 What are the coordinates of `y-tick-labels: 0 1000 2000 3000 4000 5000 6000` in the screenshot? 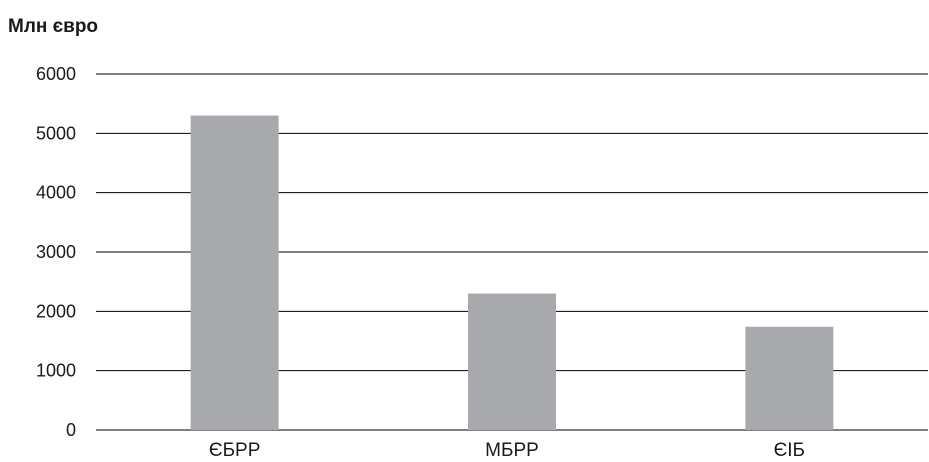 It's located at (56, 252).